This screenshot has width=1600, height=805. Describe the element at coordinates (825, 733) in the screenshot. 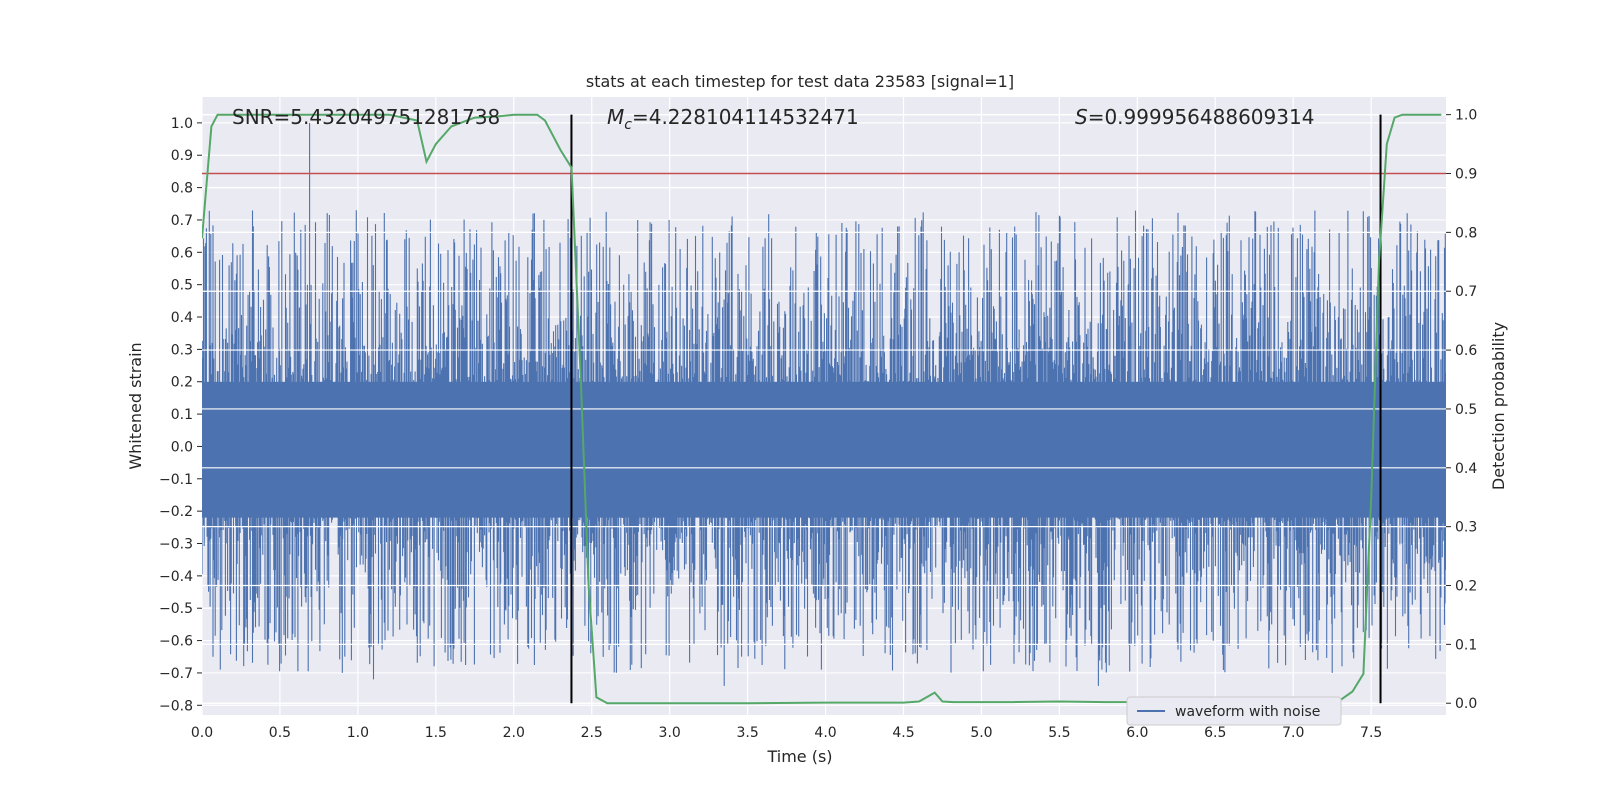

I see `x-tick-label: 4.0` at that location.